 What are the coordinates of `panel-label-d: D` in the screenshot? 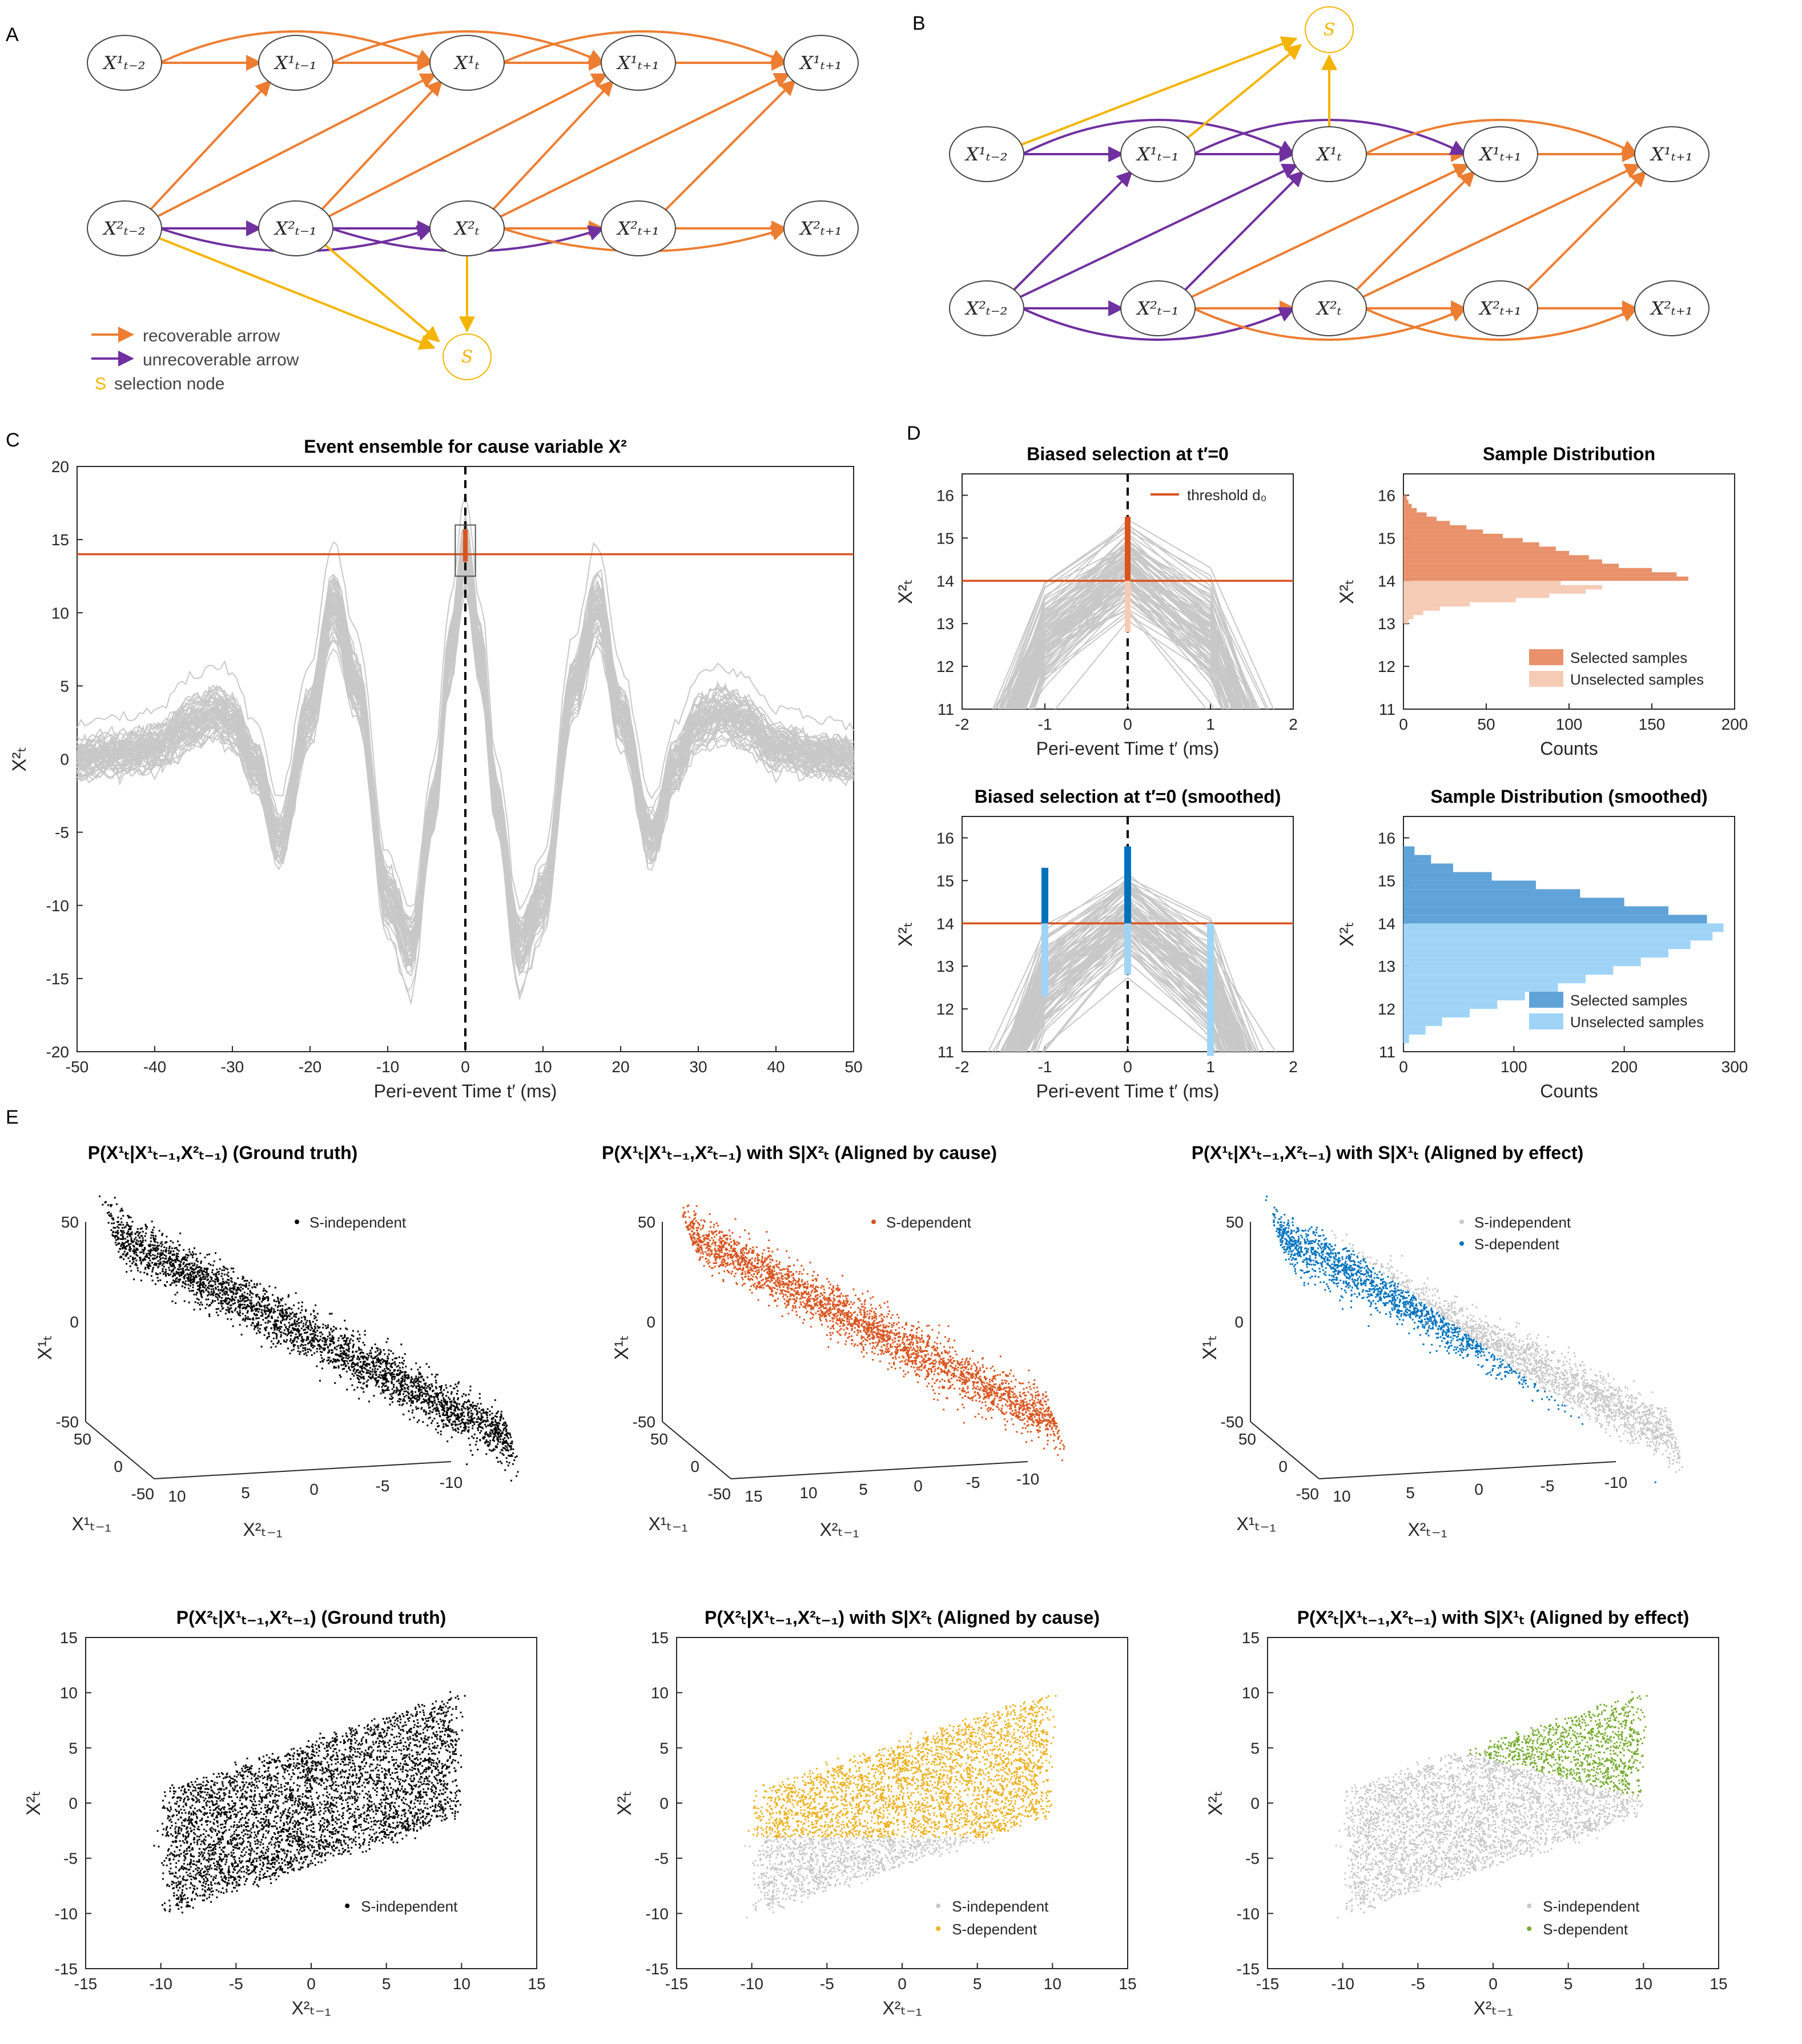 It's located at (914, 433).